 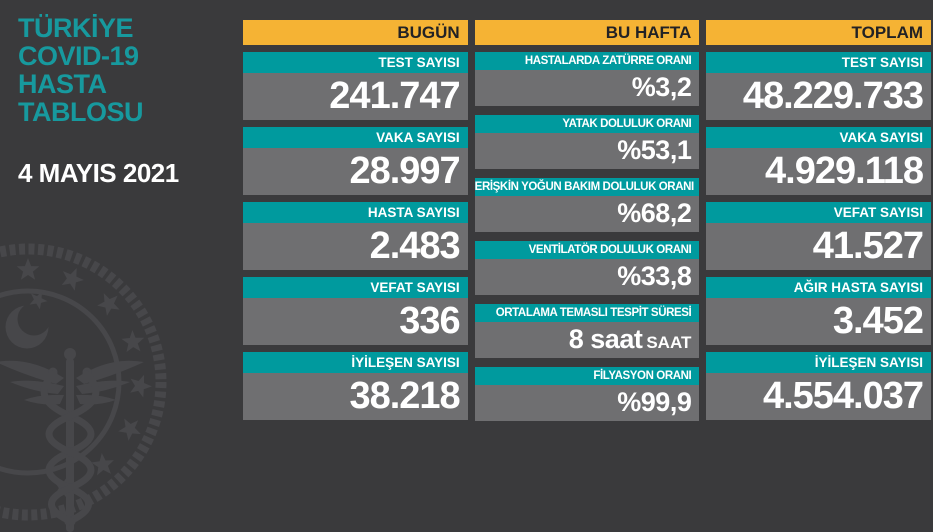 What do you see at coordinates (819, 96) in the screenshot?
I see `stat-value: 48.229.733` at bounding box center [819, 96].